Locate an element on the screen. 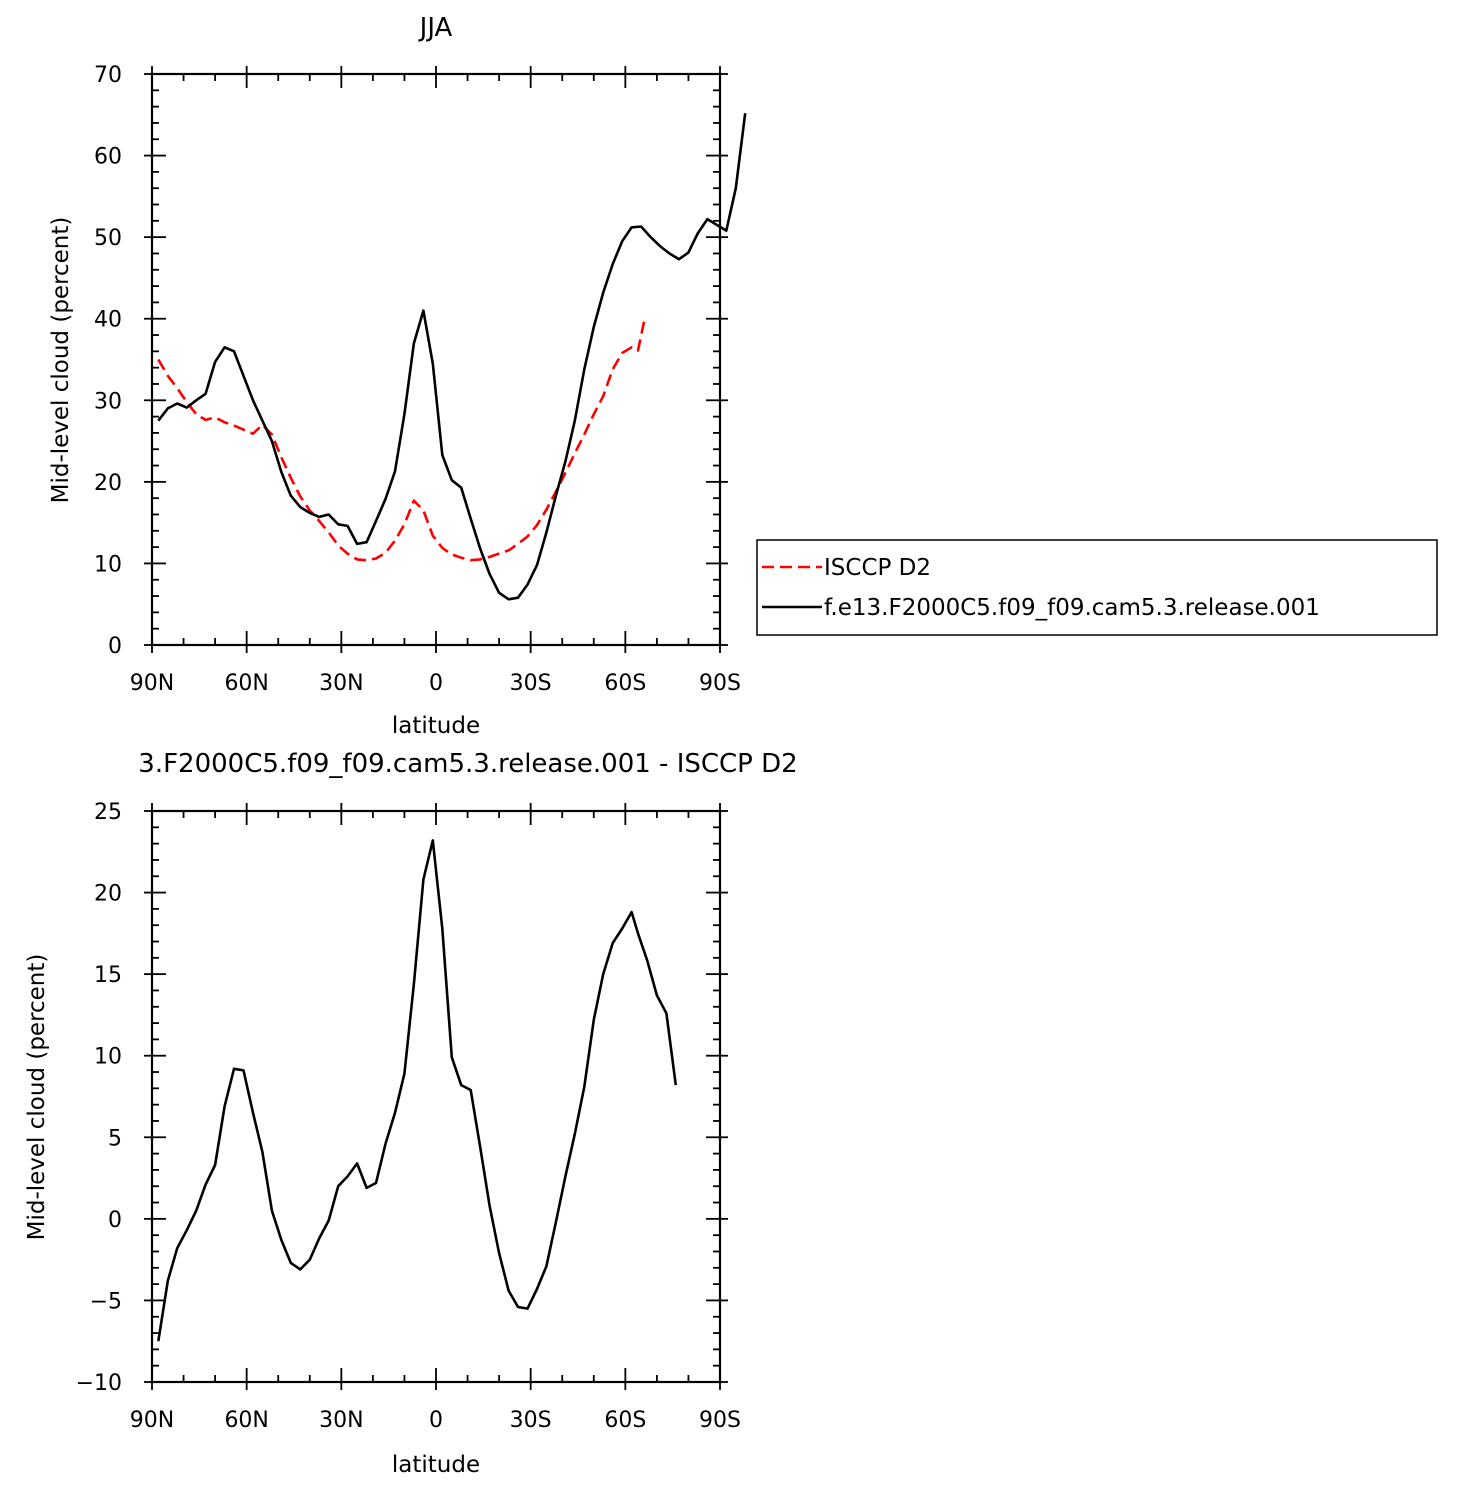  chart-bottom-series is located at coordinates (417, 1090).